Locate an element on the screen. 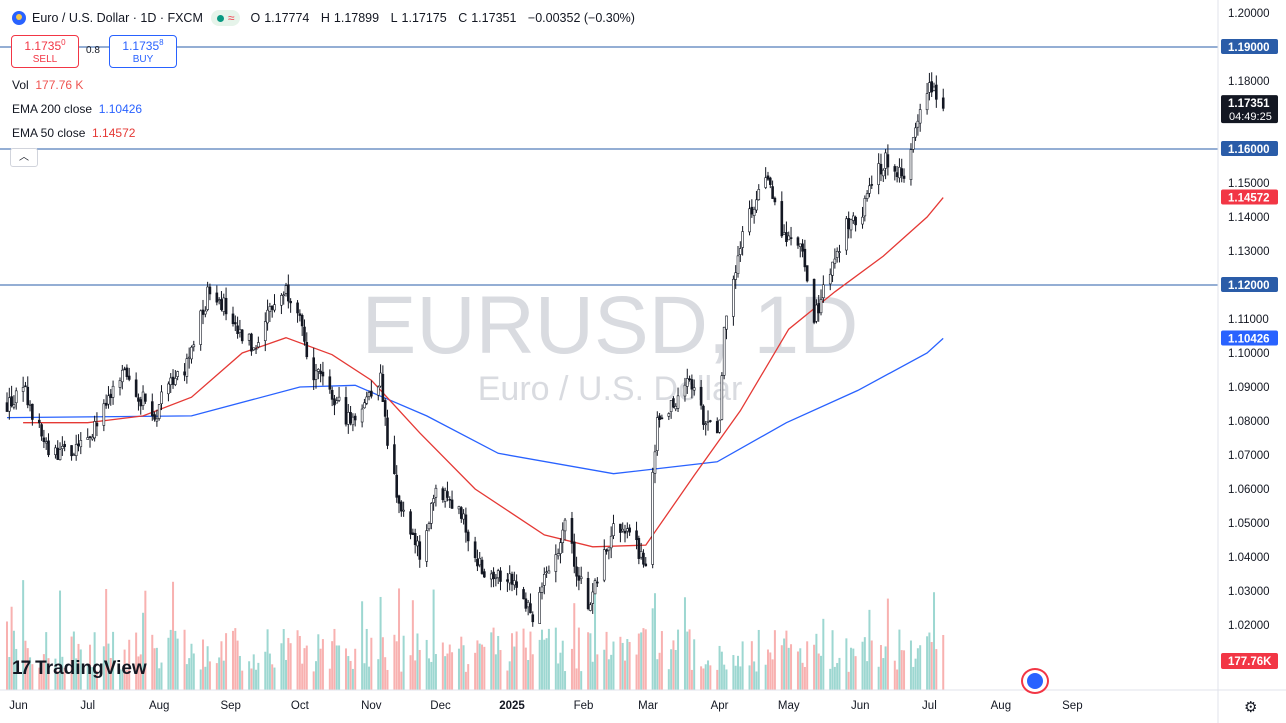 Image resolution: width=1286 pixels, height=723 pixels. market-status-pill: ≈ is located at coordinates (225, 18).